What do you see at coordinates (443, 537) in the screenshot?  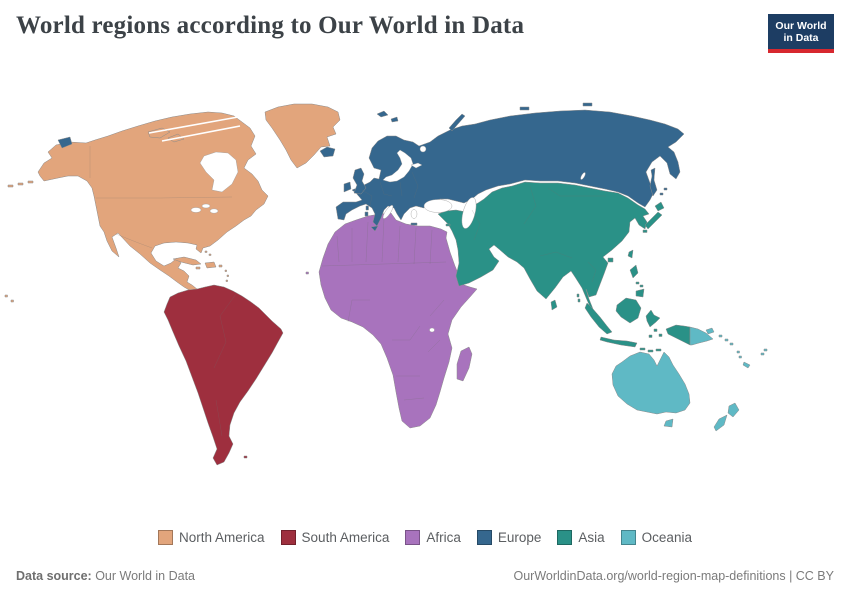 I see `legend-label-africa: Africa` at bounding box center [443, 537].